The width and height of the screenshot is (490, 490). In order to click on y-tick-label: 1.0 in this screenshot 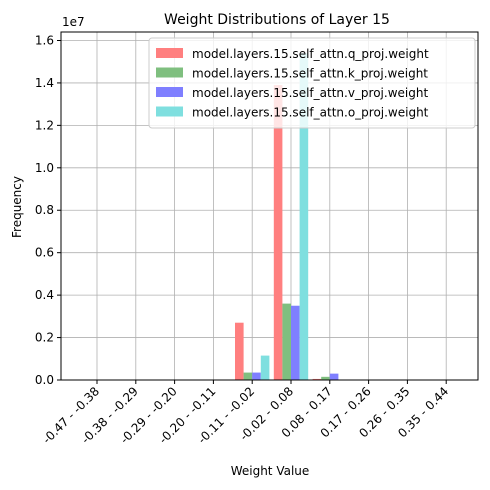, I will do `click(44, 168)`.